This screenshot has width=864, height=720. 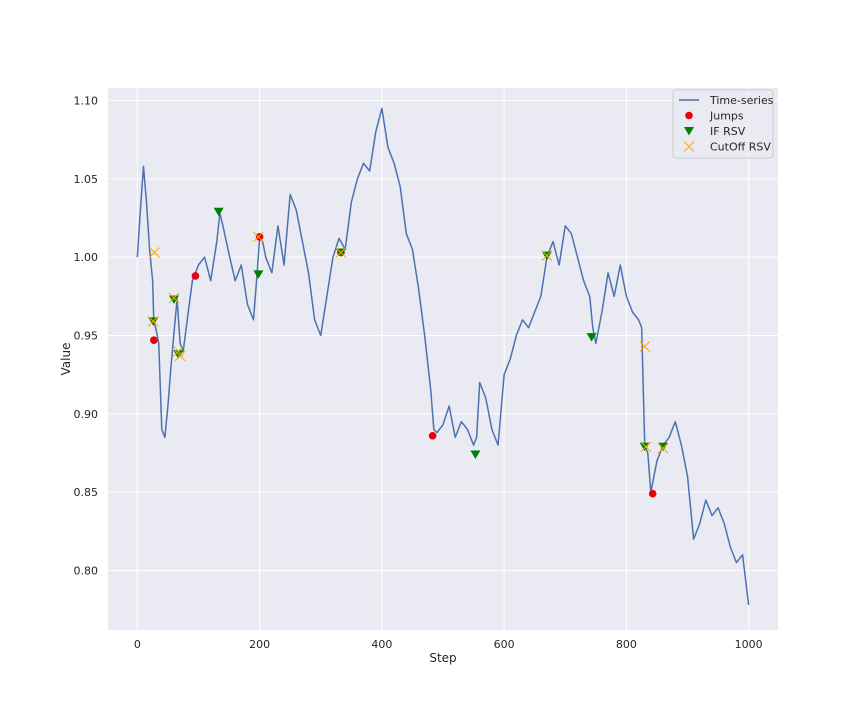 What do you see at coordinates (66, 359) in the screenshot?
I see `y-axis-label: Value` at bounding box center [66, 359].